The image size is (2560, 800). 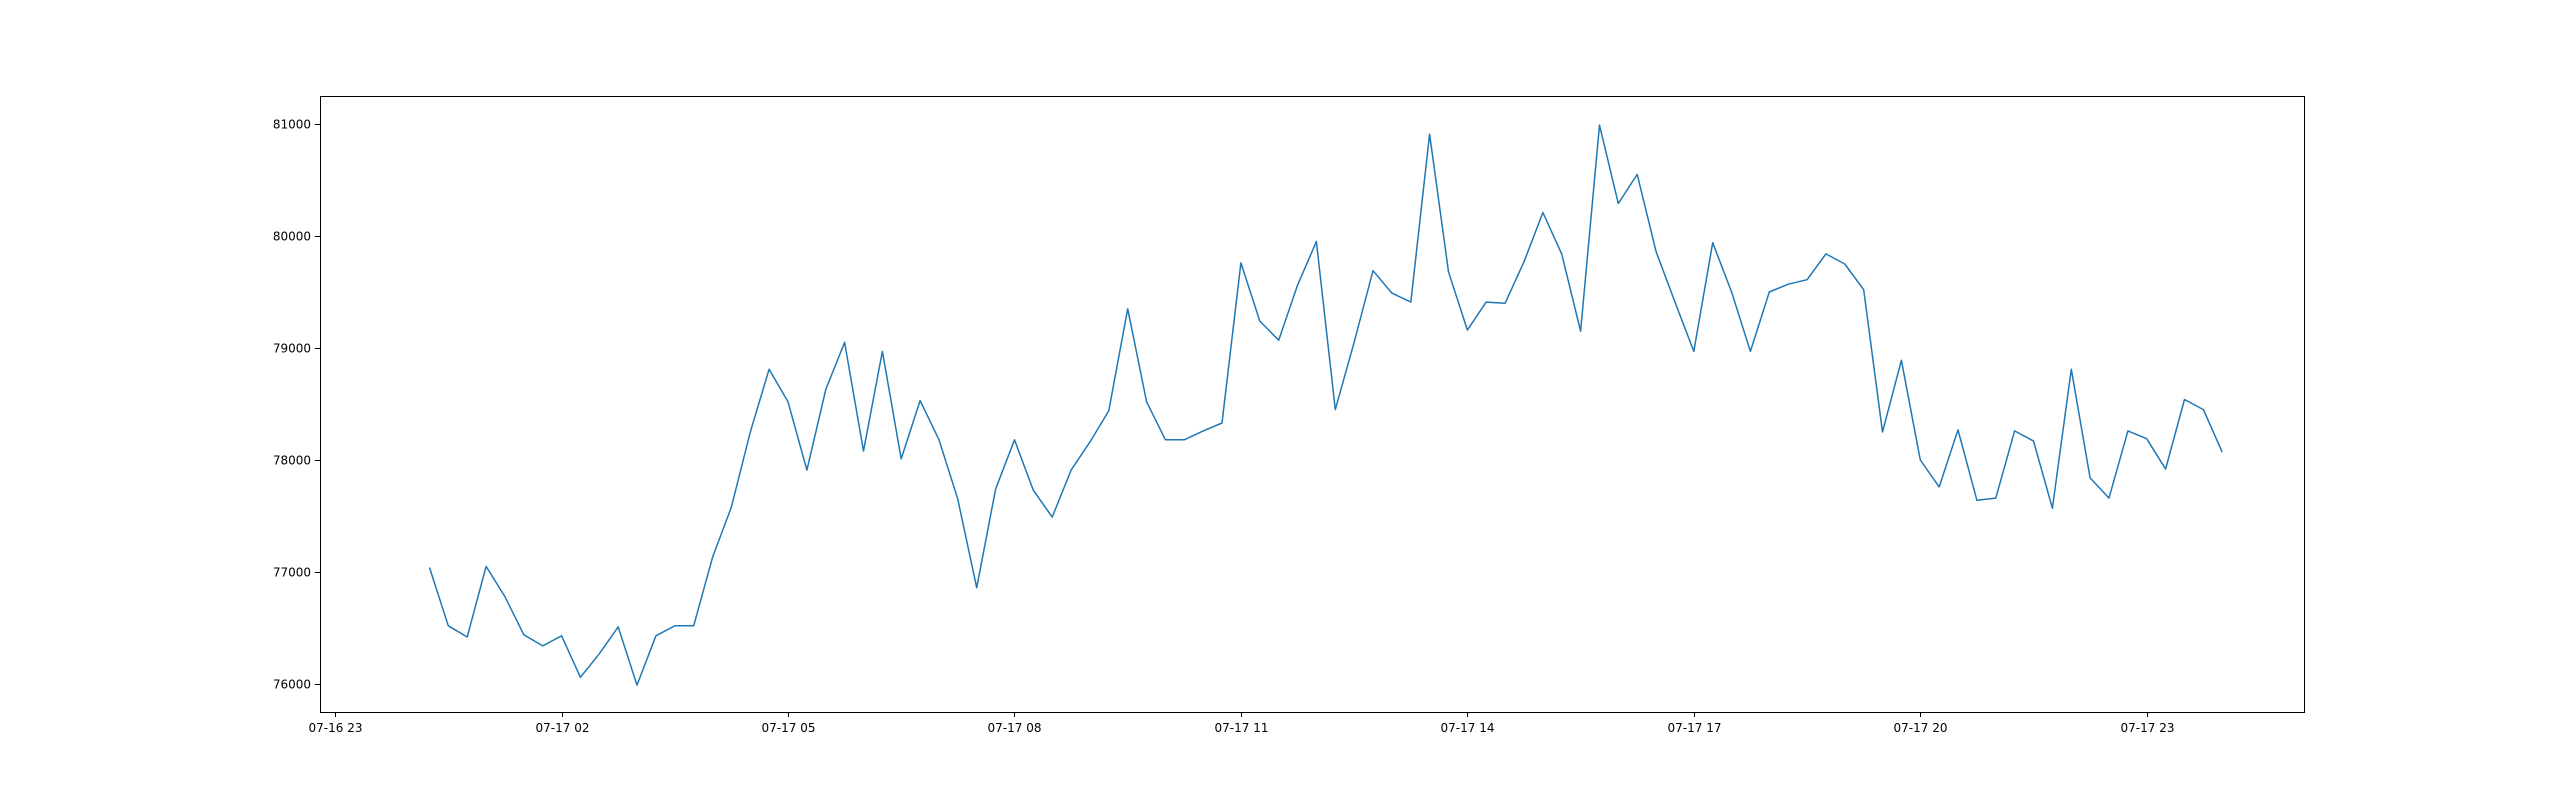 I want to click on x-tick-label: 07-17 14, so click(x=1468, y=728).